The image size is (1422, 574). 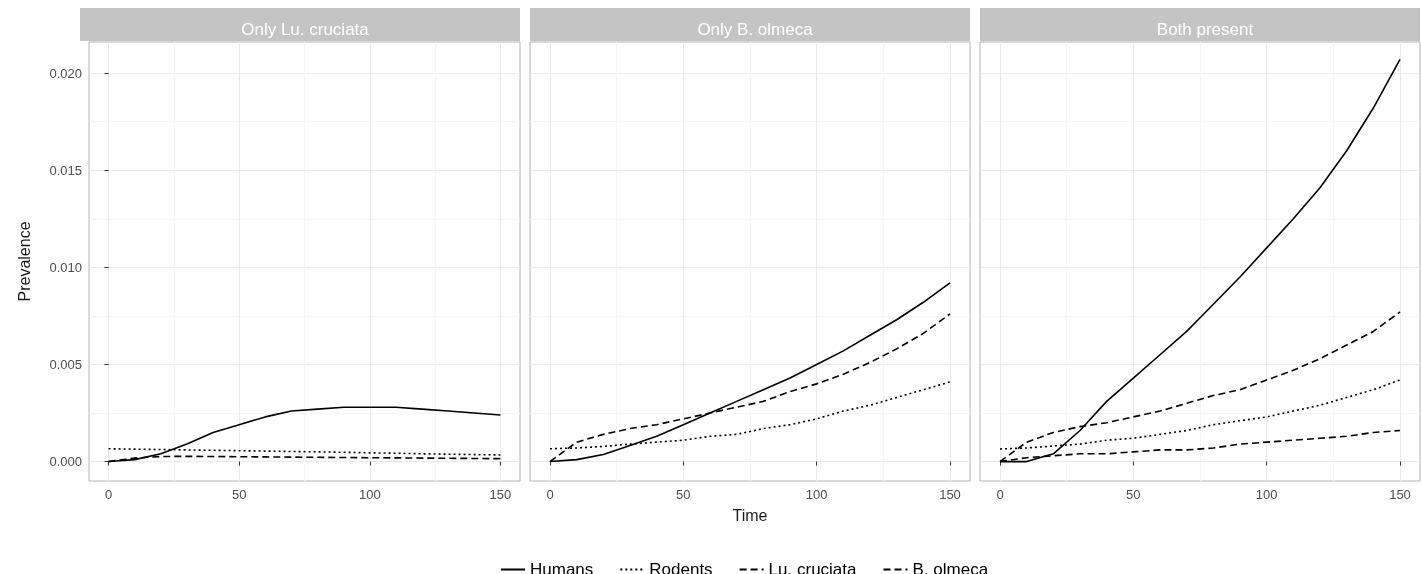 I want to click on y-tick-label: 0.010, so click(x=65, y=267).